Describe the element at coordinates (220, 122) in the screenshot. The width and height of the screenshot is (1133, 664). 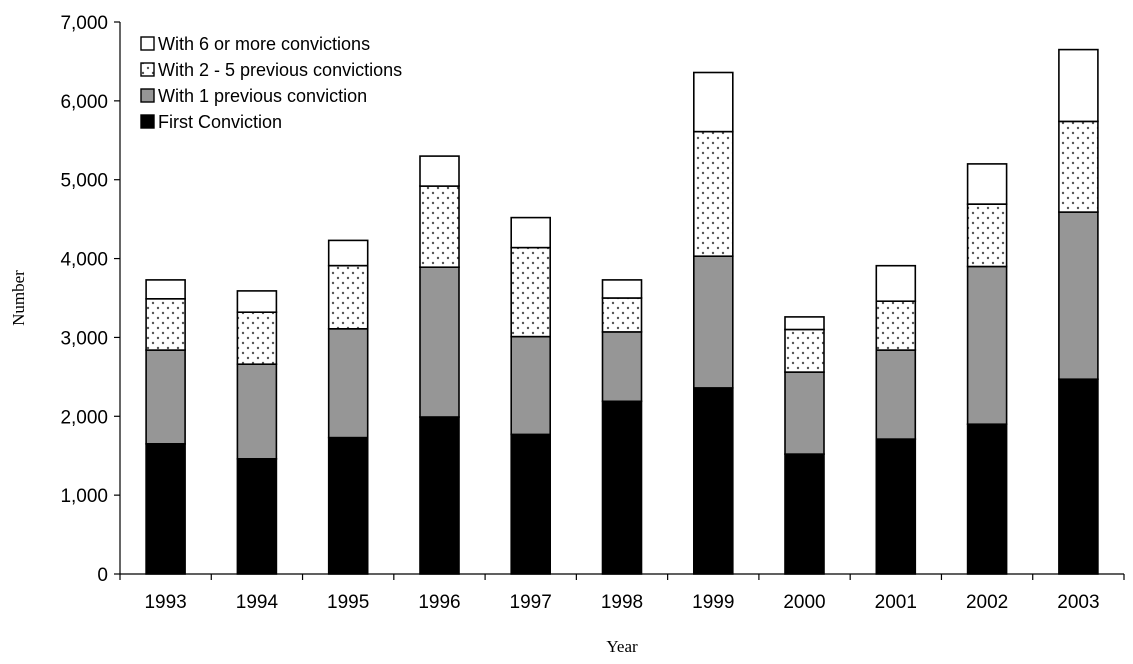
I see `legend-label-0: First Conviction` at that location.